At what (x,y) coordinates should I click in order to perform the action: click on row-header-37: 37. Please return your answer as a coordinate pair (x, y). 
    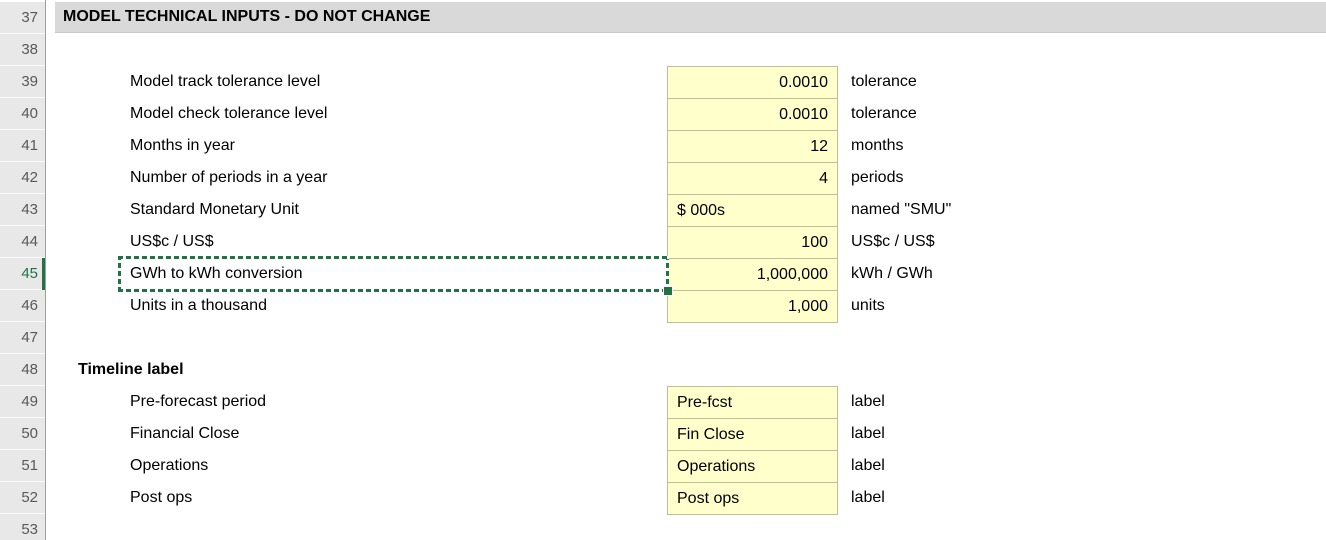
    Looking at the image, I should click on (22, 18).